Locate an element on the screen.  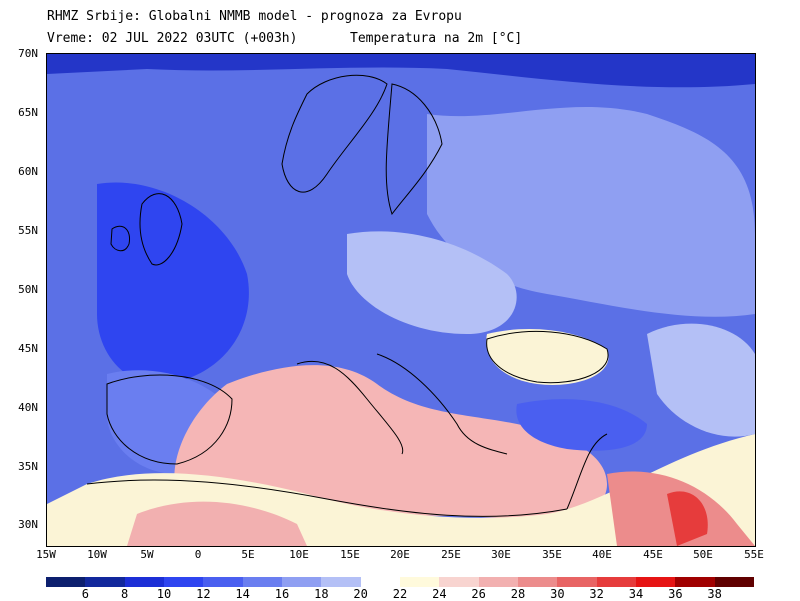
colorbar-label: 28 is located at coordinates (518, 594).